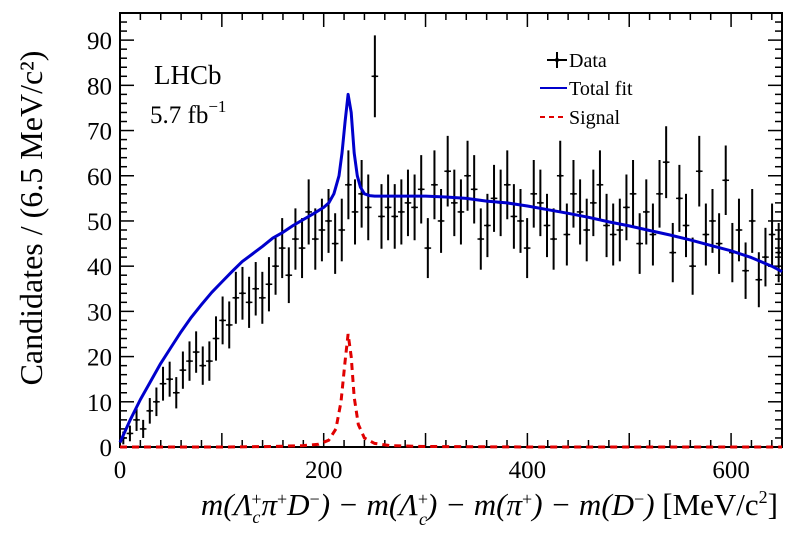 This screenshot has width=789, height=533. I want to click on x-tick-label: 0, so click(120, 470).